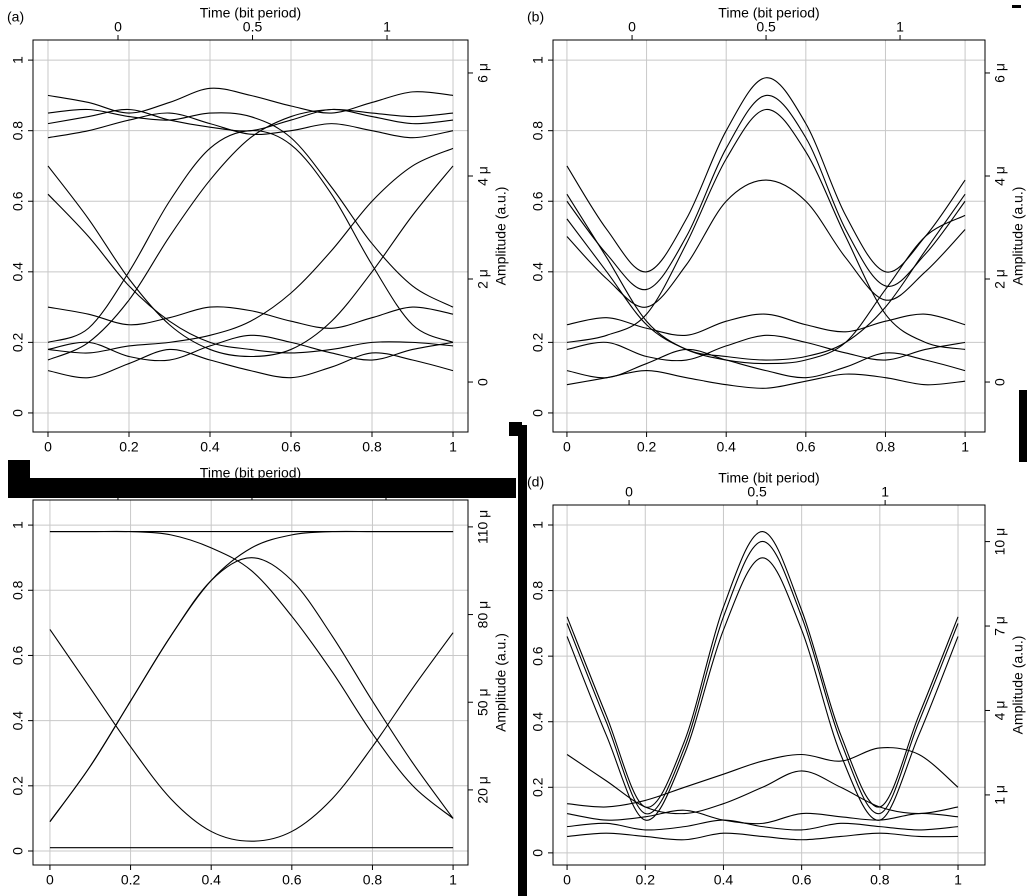 This screenshot has height=896, width=1027. Describe the element at coordinates (483, 279) in the screenshot. I see `y2-tick-label: 2 μ` at that location.